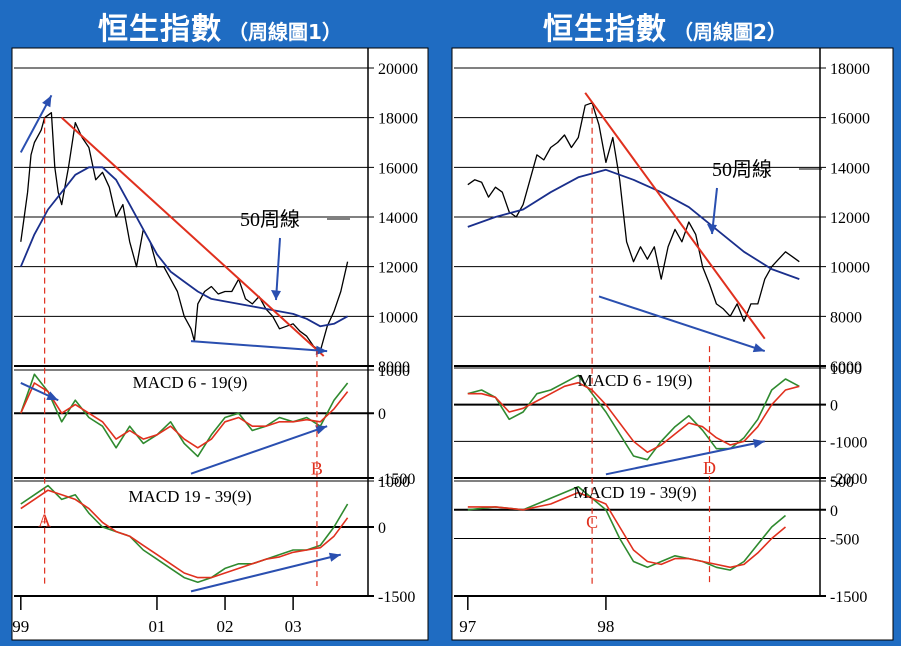 Image resolution: width=901 pixels, height=646 pixels. What do you see at coordinates (317, 468) in the screenshot?
I see `panel-0-signal-label-1: B` at bounding box center [317, 468].